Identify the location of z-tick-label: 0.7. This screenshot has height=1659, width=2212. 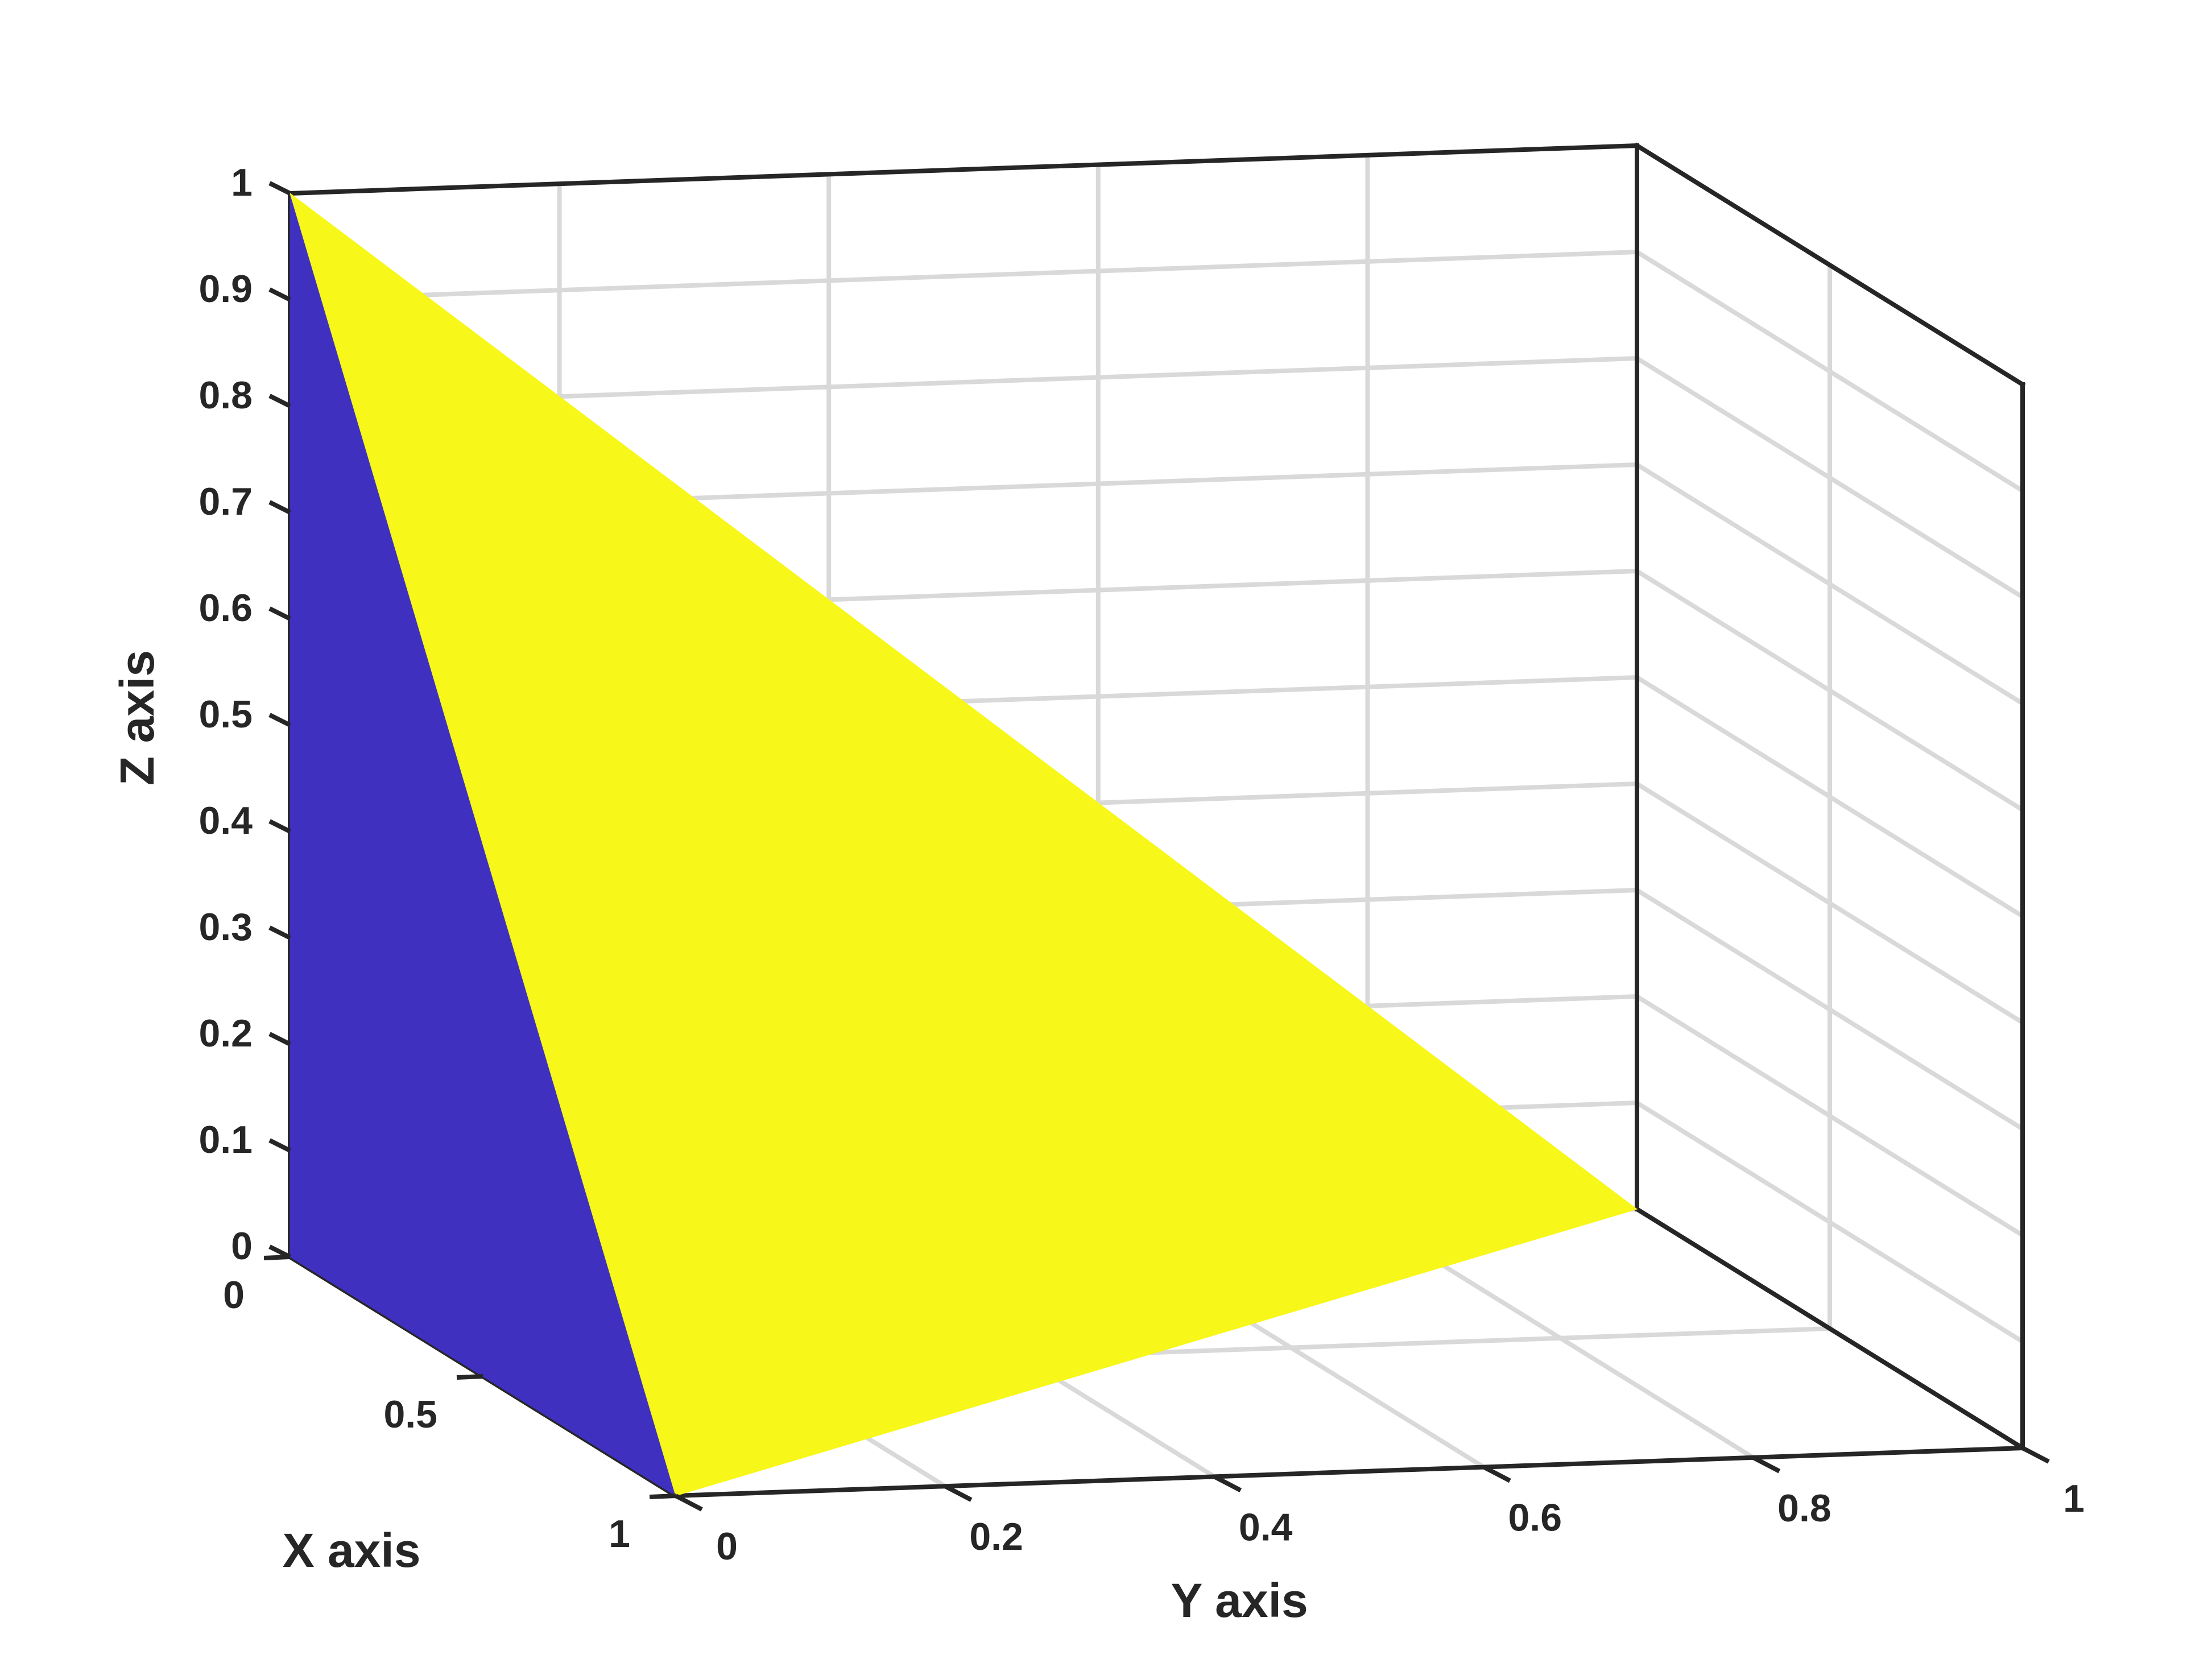
(226, 502).